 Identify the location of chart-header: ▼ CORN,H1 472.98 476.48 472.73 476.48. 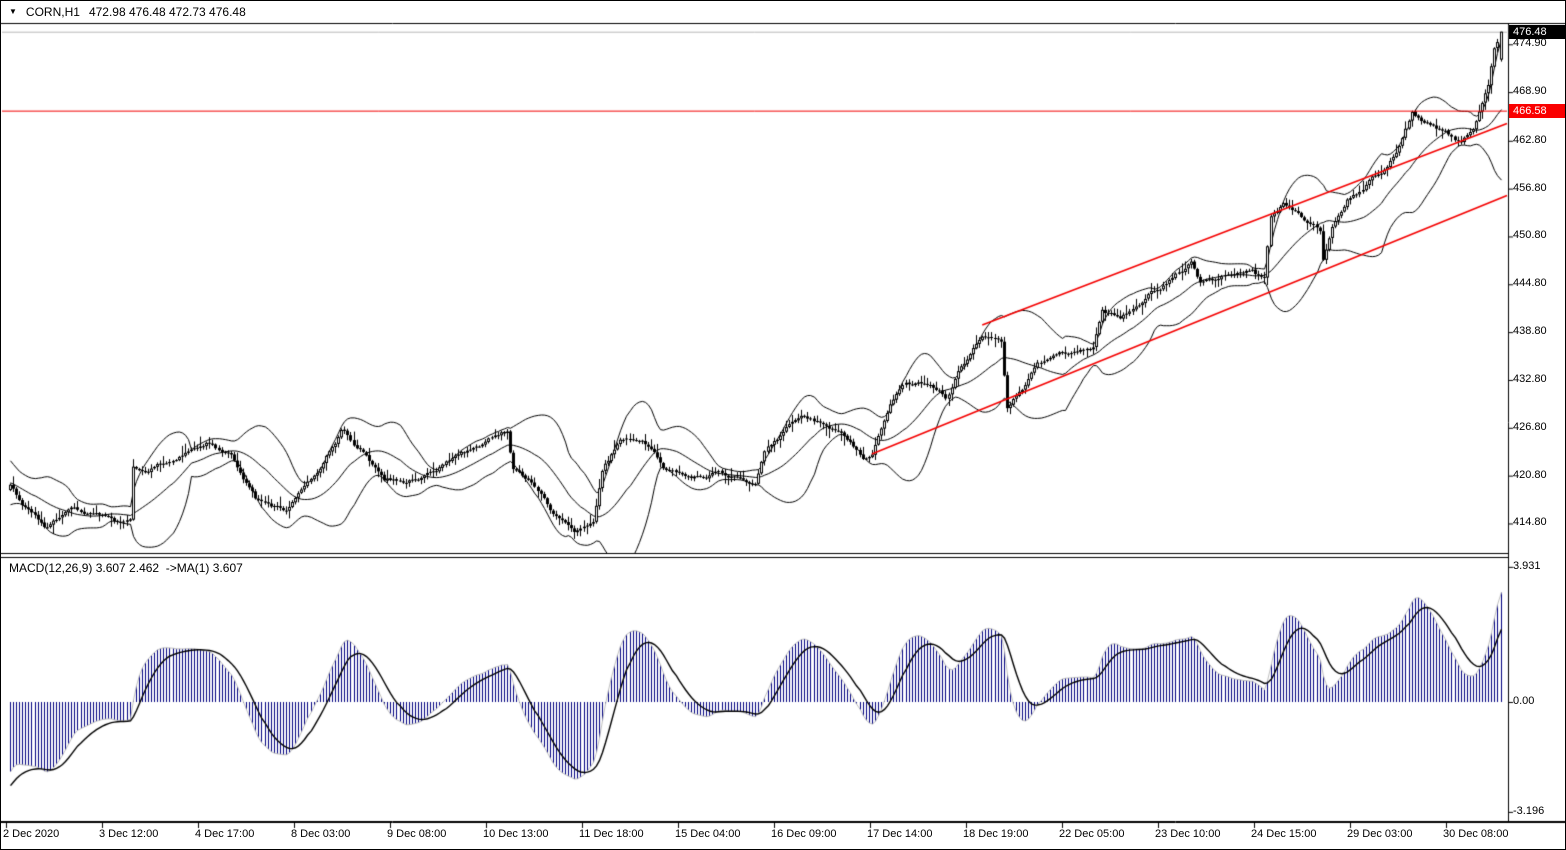
(783, 12).